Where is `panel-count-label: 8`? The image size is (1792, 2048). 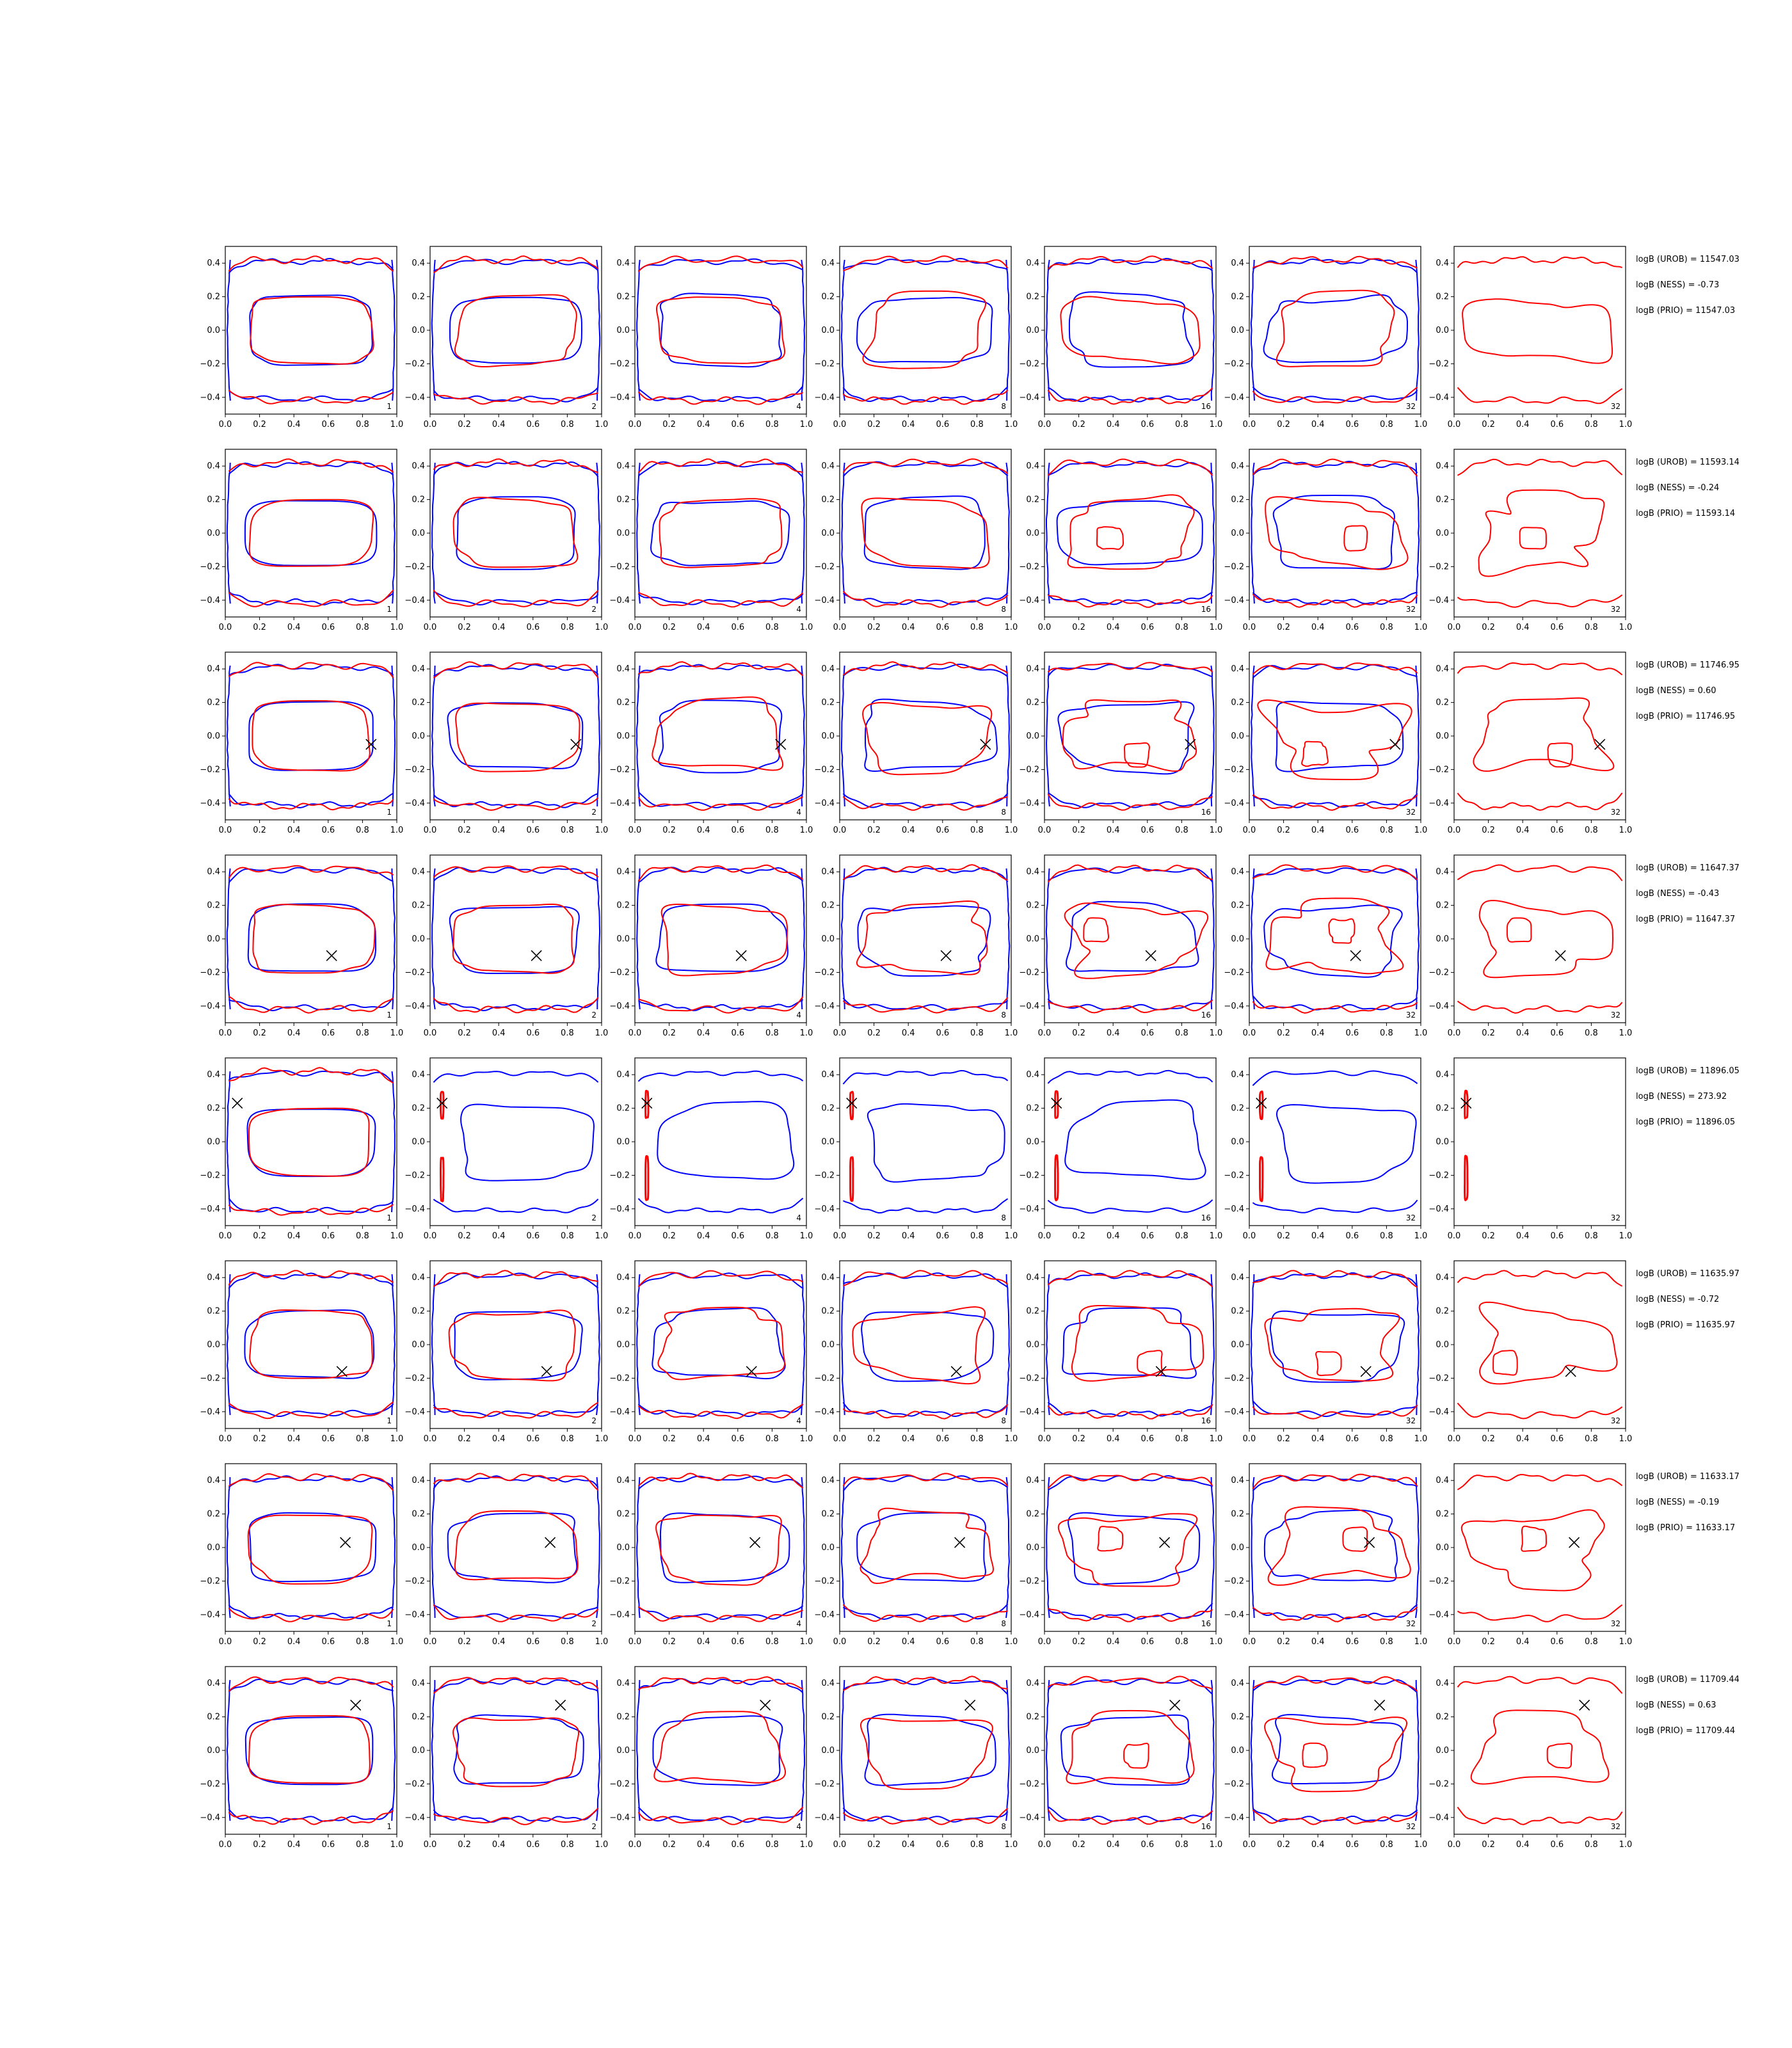
panel-count-label: 8 is located at coordinates (1003, 1420).